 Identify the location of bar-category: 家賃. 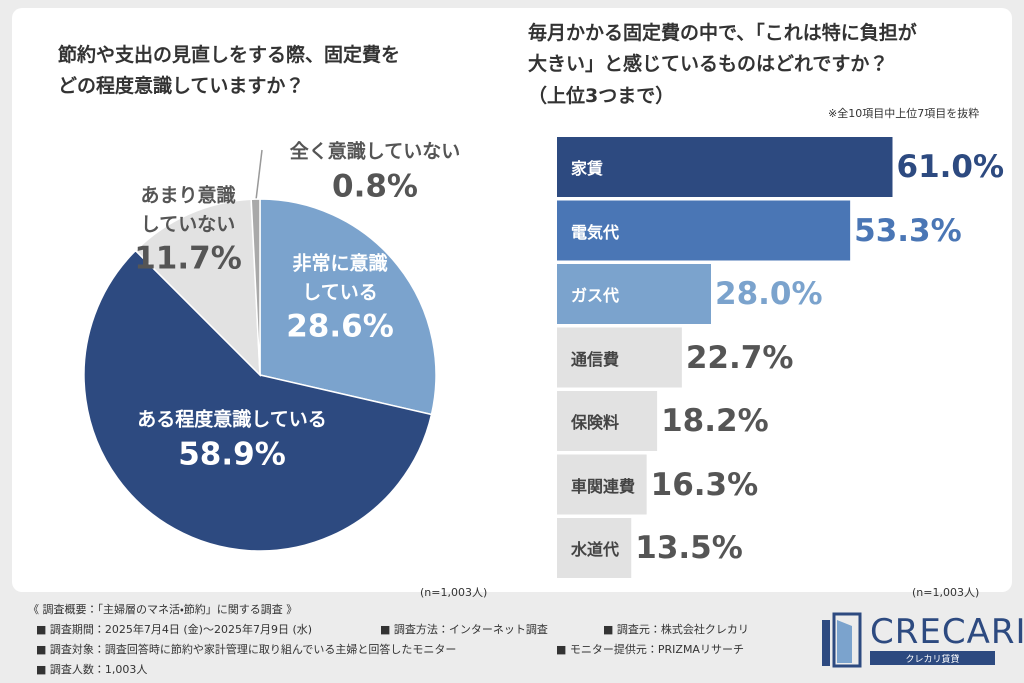
(587, 168).